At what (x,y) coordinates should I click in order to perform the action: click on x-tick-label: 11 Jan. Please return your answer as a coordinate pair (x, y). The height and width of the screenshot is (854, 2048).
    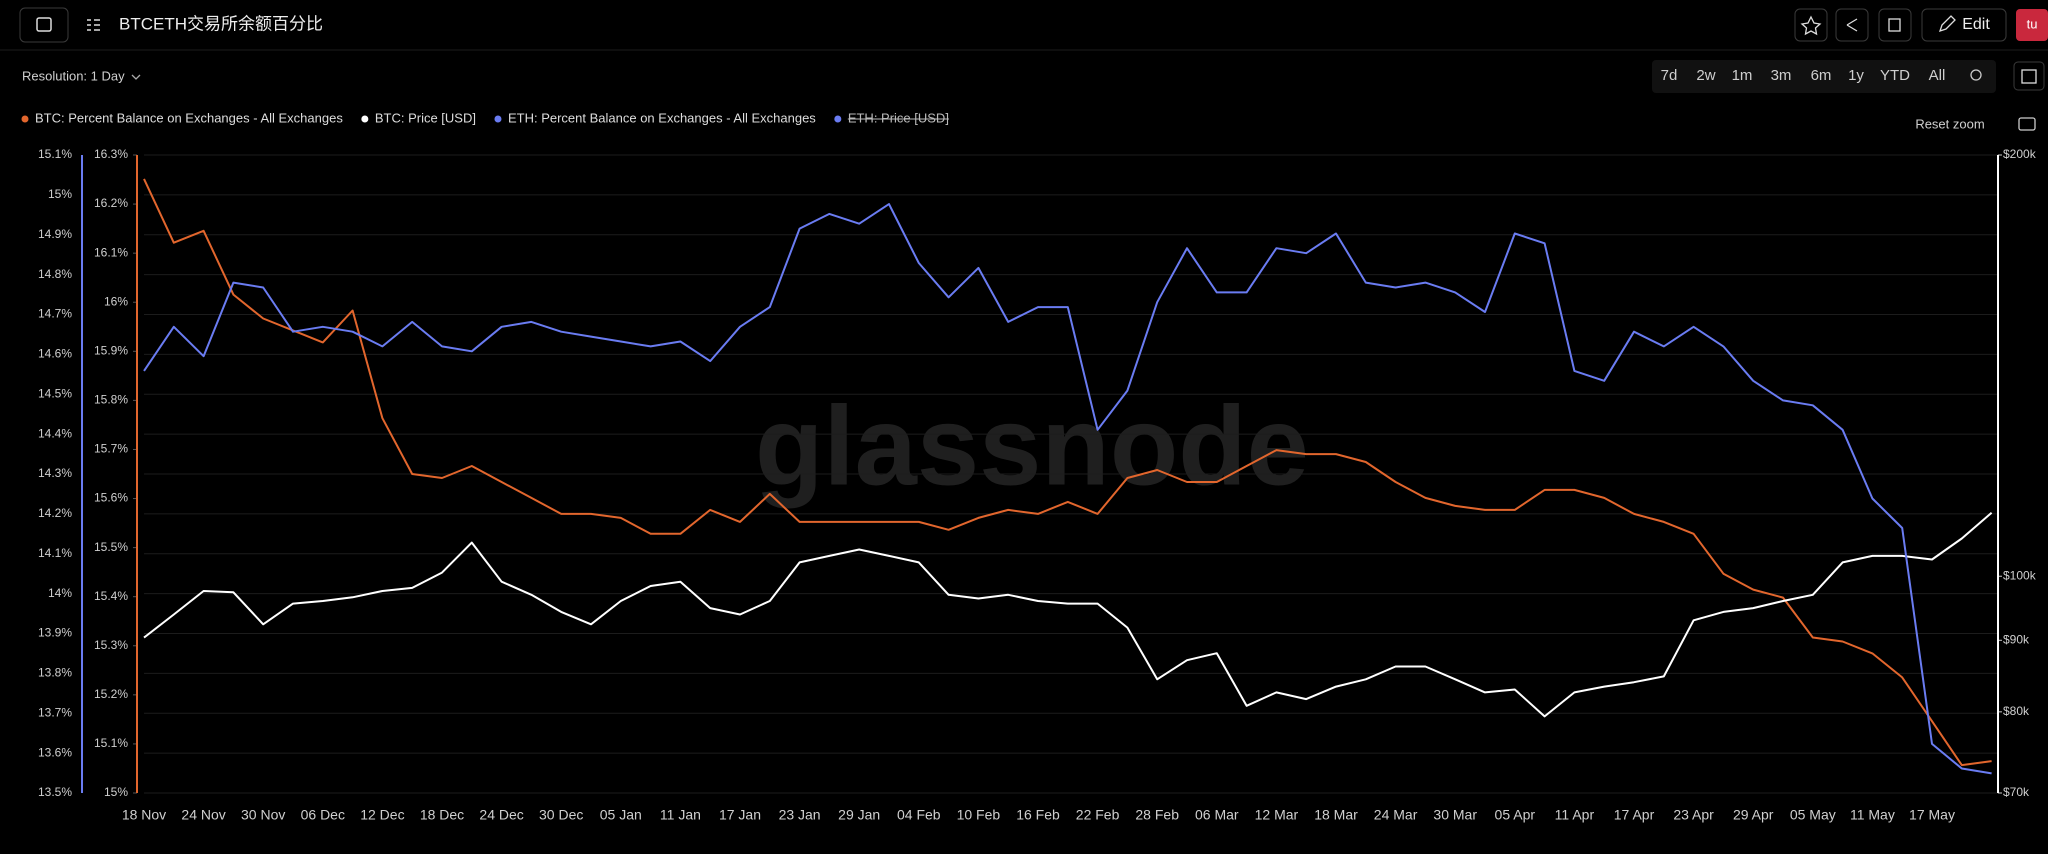
    Looking at the image, I should click on (680, 815).